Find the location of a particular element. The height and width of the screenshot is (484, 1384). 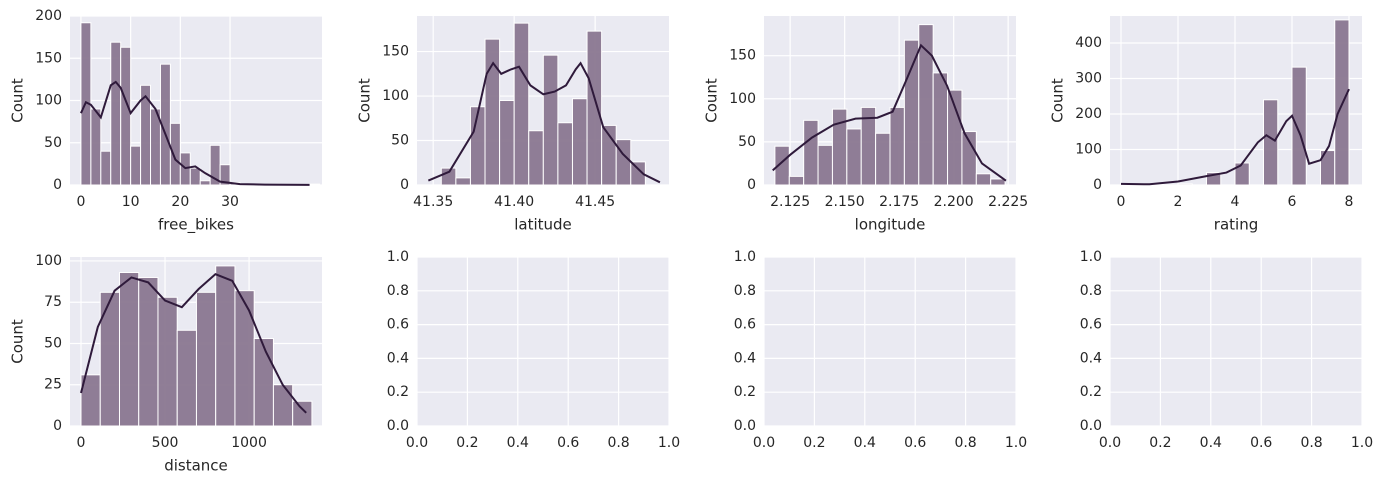

x-axis-label: latitude is located at coordinates (543, 225).